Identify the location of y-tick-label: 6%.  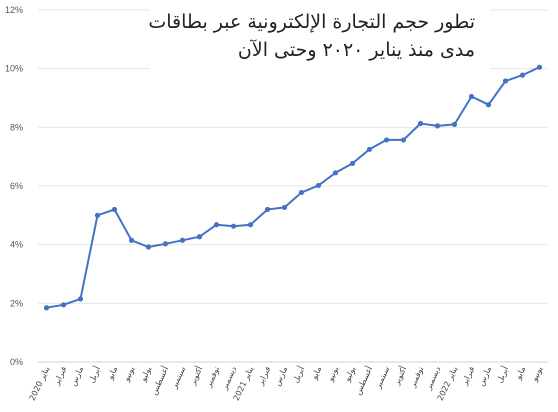
(16, 186).